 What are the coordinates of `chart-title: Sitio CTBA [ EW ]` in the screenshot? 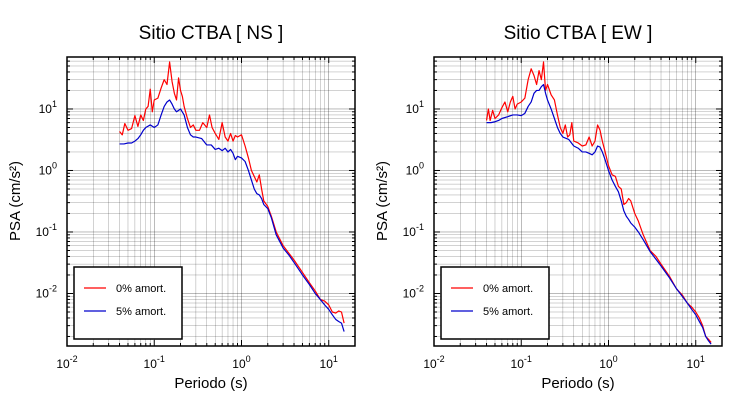 It's located at (578, 33).